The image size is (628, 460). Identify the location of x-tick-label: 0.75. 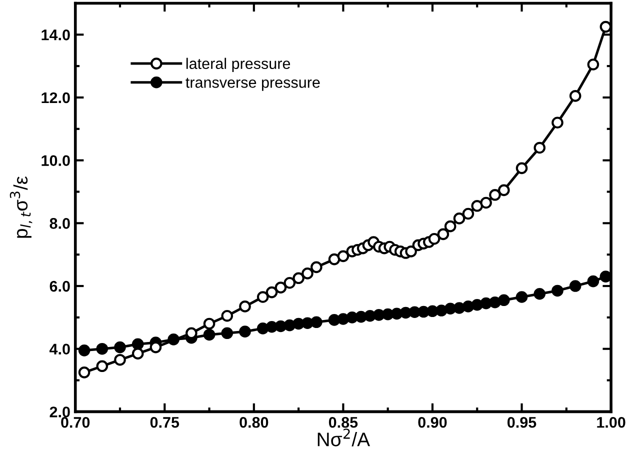
(165, 422).